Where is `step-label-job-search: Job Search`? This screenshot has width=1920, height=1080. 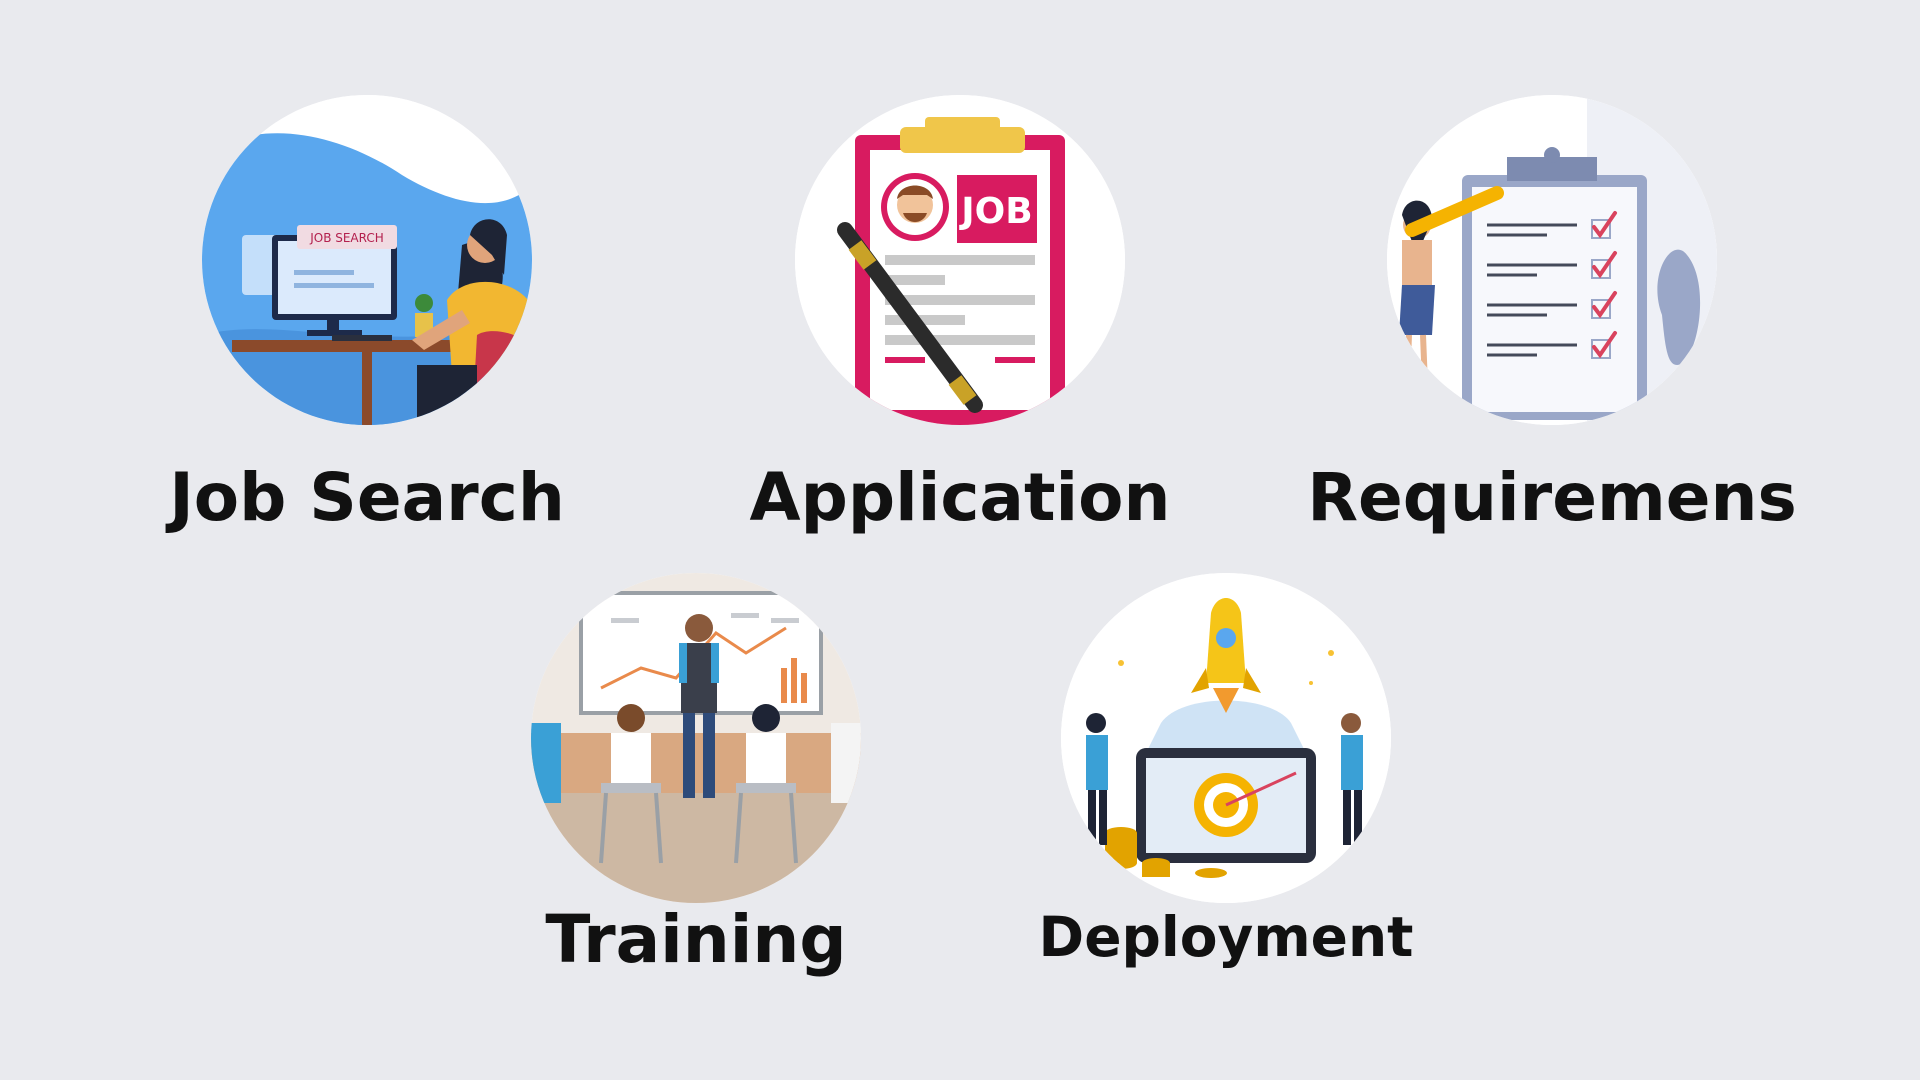 step-label-job-search: Job Search is located at coordinates (367, 497).